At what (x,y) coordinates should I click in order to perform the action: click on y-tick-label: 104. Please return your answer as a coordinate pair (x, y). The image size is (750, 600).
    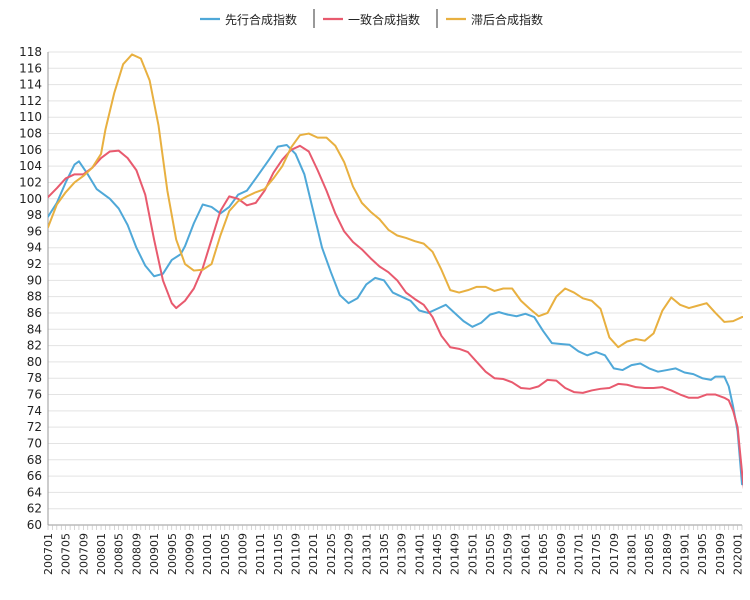
    Looking at the image, I should click on (30, 166).